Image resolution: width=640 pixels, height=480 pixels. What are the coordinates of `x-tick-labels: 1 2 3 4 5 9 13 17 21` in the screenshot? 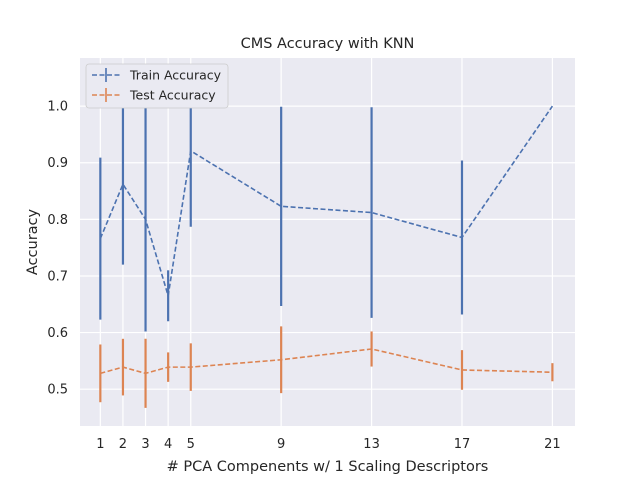 It's located at (328, 444).